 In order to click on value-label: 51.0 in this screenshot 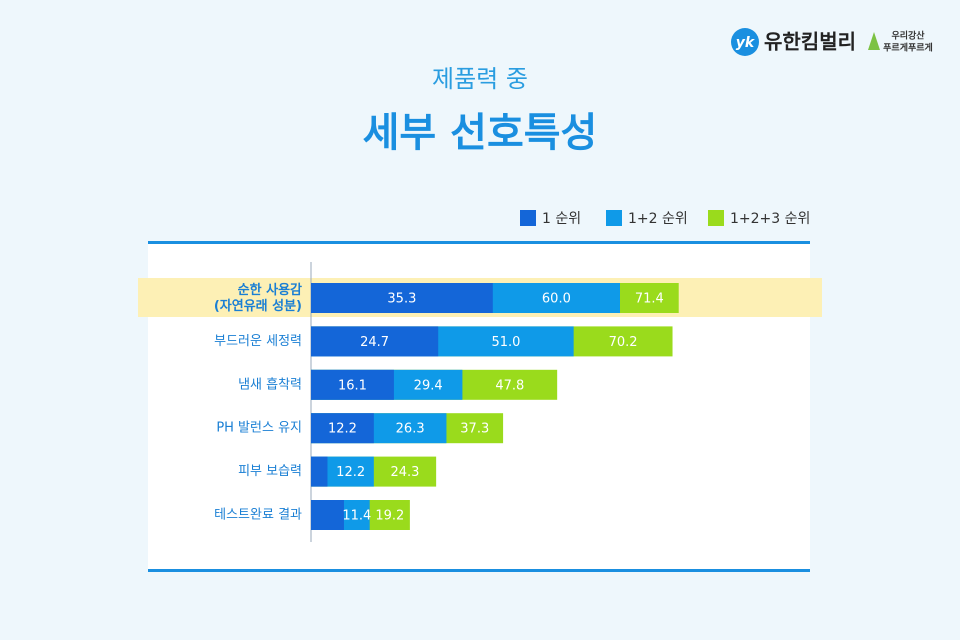, I will do `click(505, 342)`.